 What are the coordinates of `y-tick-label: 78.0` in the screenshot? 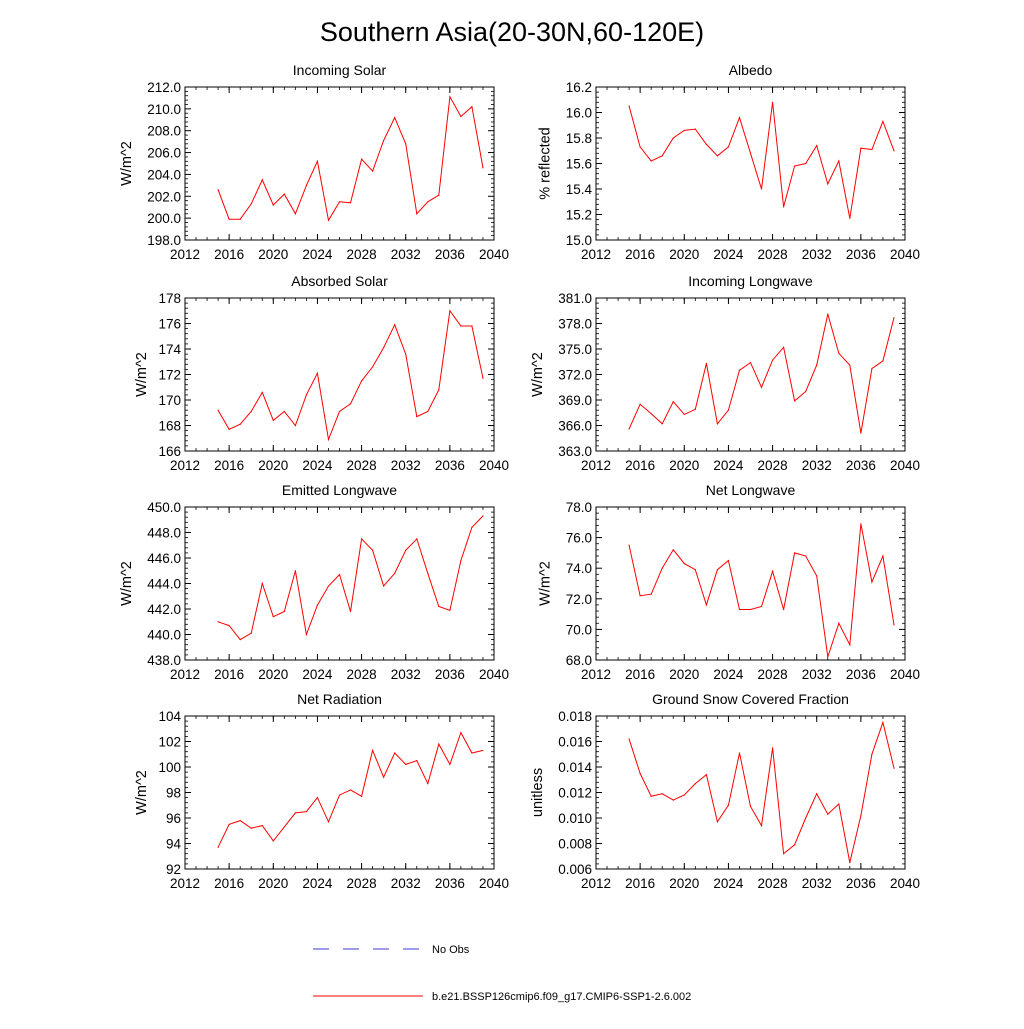 It's located at (579, 507).